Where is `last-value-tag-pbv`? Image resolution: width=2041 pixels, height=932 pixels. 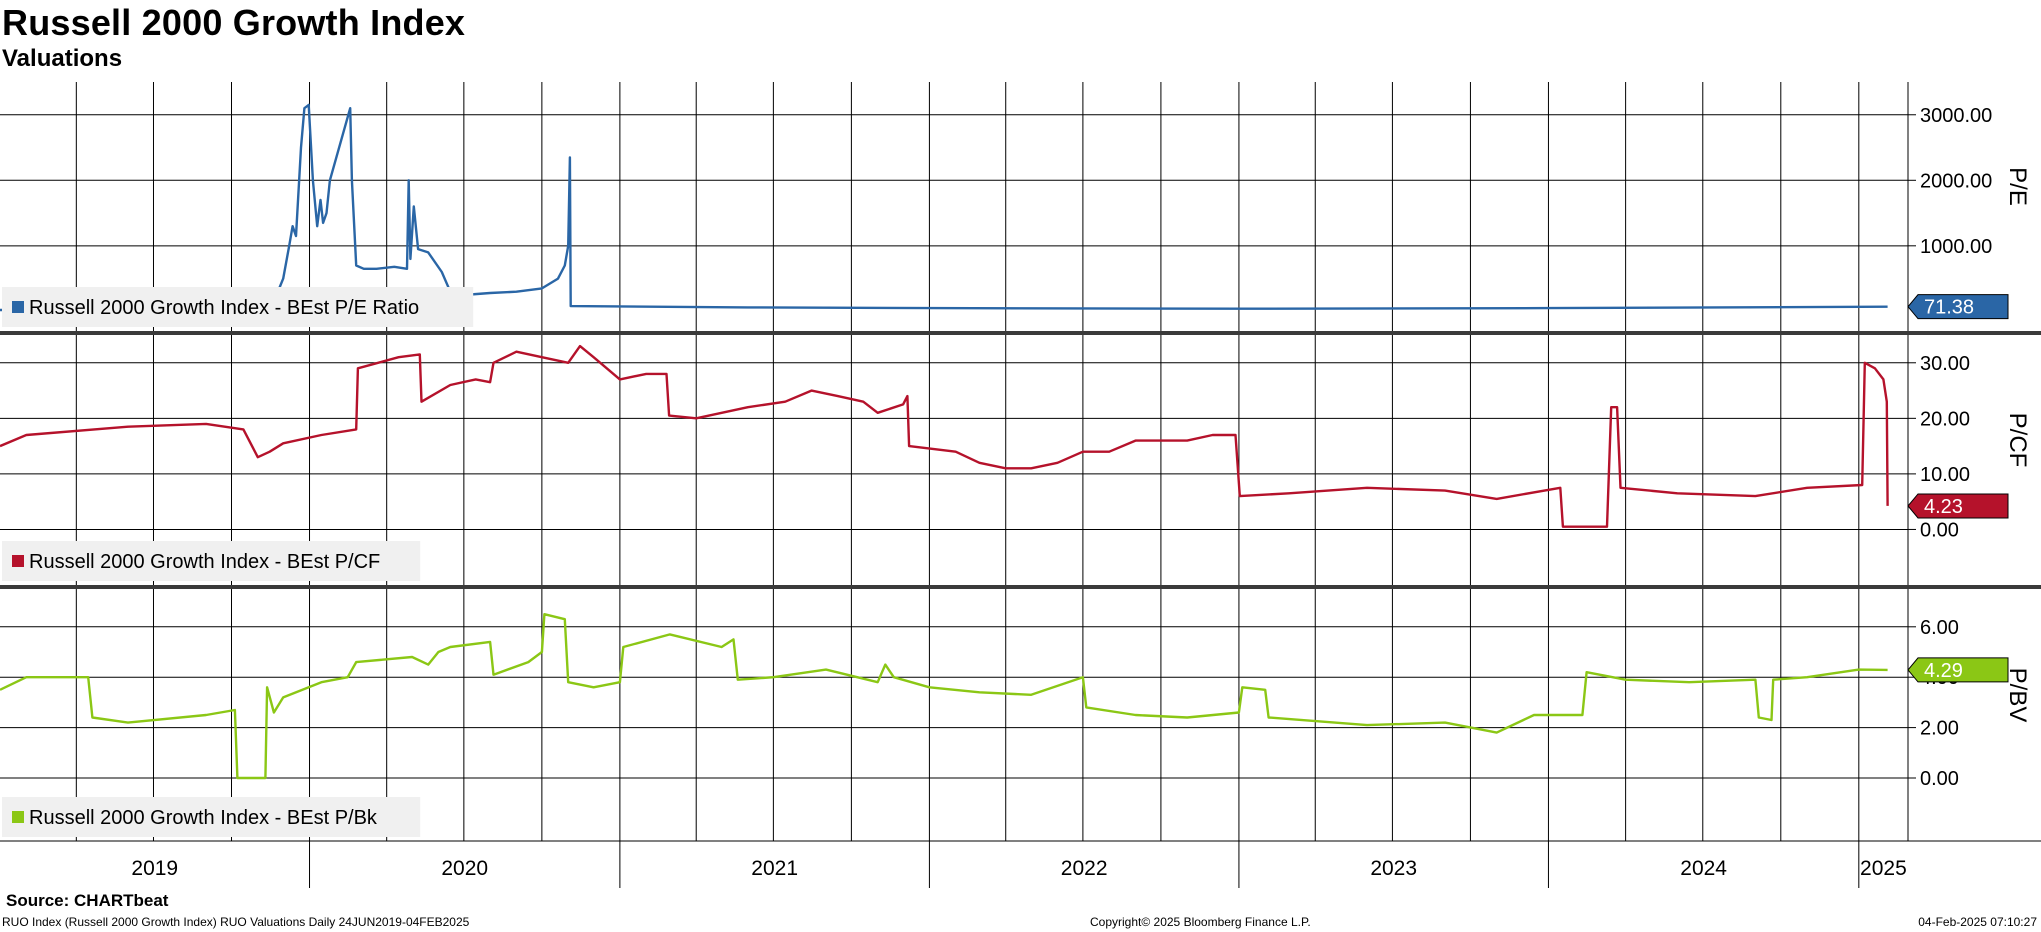
last-value-tag-pbv is located at coordinates (1958, 670).